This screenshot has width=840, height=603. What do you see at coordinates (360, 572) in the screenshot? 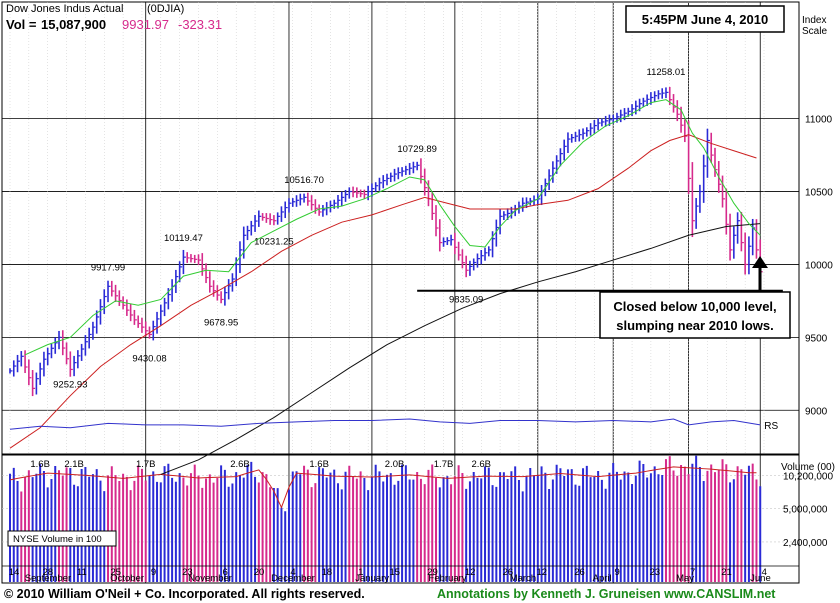
I see `x-day-label: 1` at bounding box center [360, 572].